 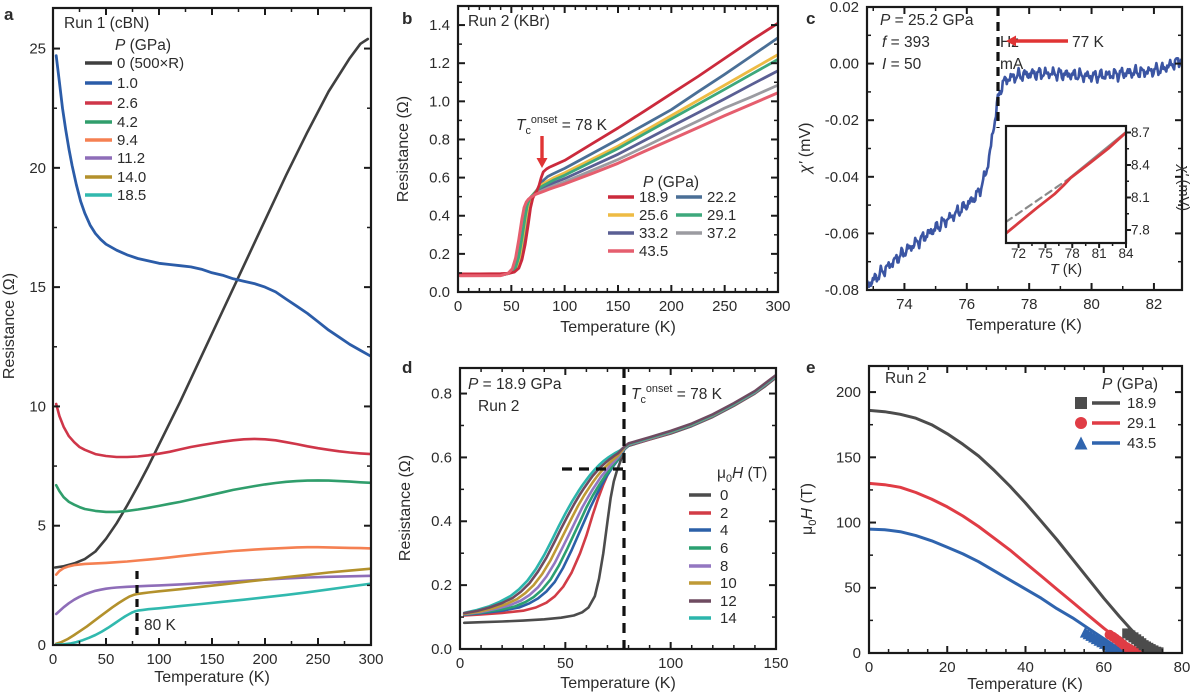 I want to click on x-tick-label: 75, so click(x=1045, y=253).